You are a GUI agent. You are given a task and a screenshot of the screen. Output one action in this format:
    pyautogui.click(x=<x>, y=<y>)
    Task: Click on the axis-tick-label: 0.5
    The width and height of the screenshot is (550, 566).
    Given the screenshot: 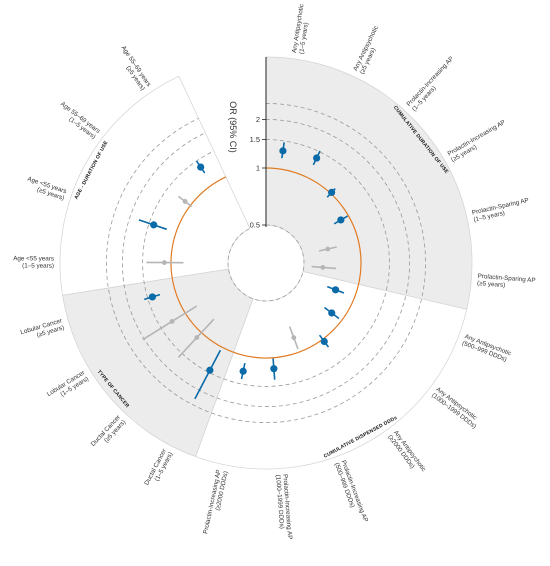 What is the action you would take?
    pyautogui.click(x=255, y=225)
    